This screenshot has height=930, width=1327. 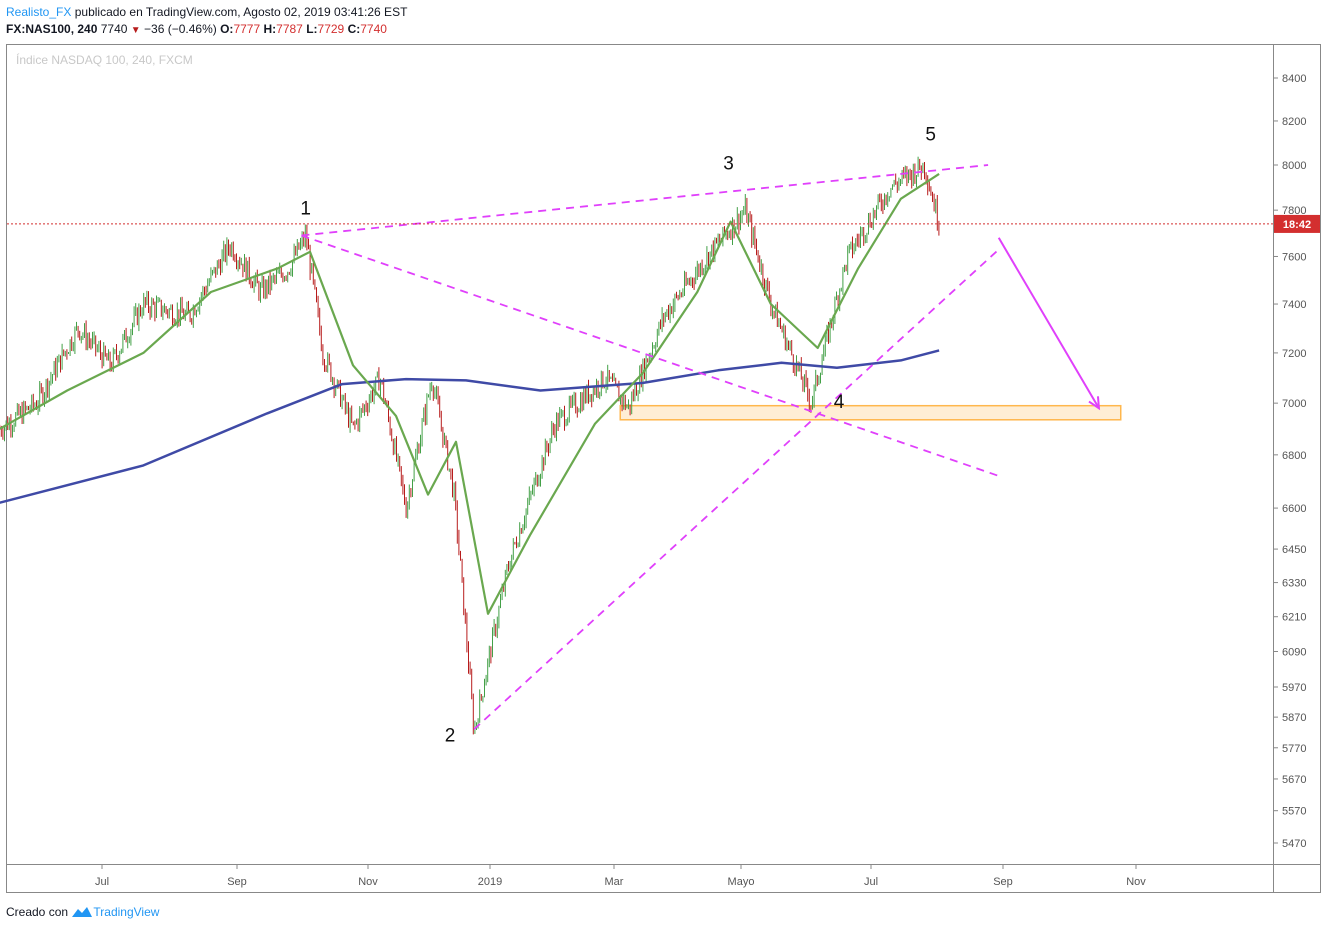 What do you see at coordinates (1294, 688) in the screenshot?
I see `price-tick-label: 5970` at bounding box center [1294, 688].